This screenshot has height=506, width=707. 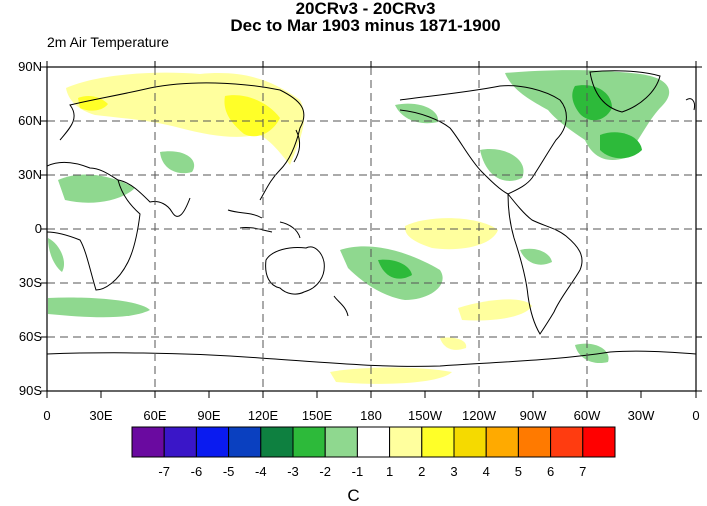 What do you see at coordinates (587, 415) in the screenshot?
I see `lon-label: 60W` at bounding box center [587, 415].